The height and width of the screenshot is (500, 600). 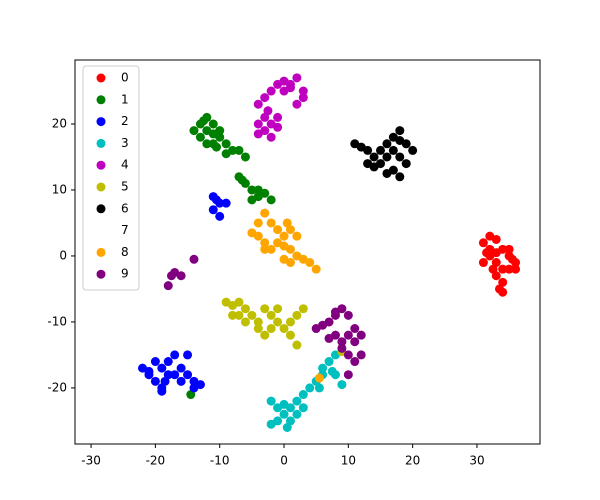 I want to click on legend-label: 9, so click(x=125, y=274).